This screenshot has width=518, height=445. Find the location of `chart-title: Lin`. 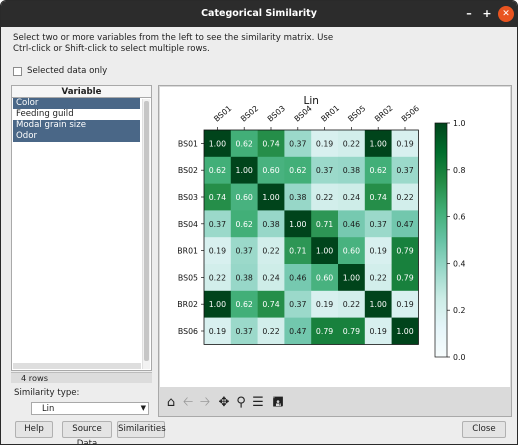

chart-title: Lin is located at coordinates (310, 101).